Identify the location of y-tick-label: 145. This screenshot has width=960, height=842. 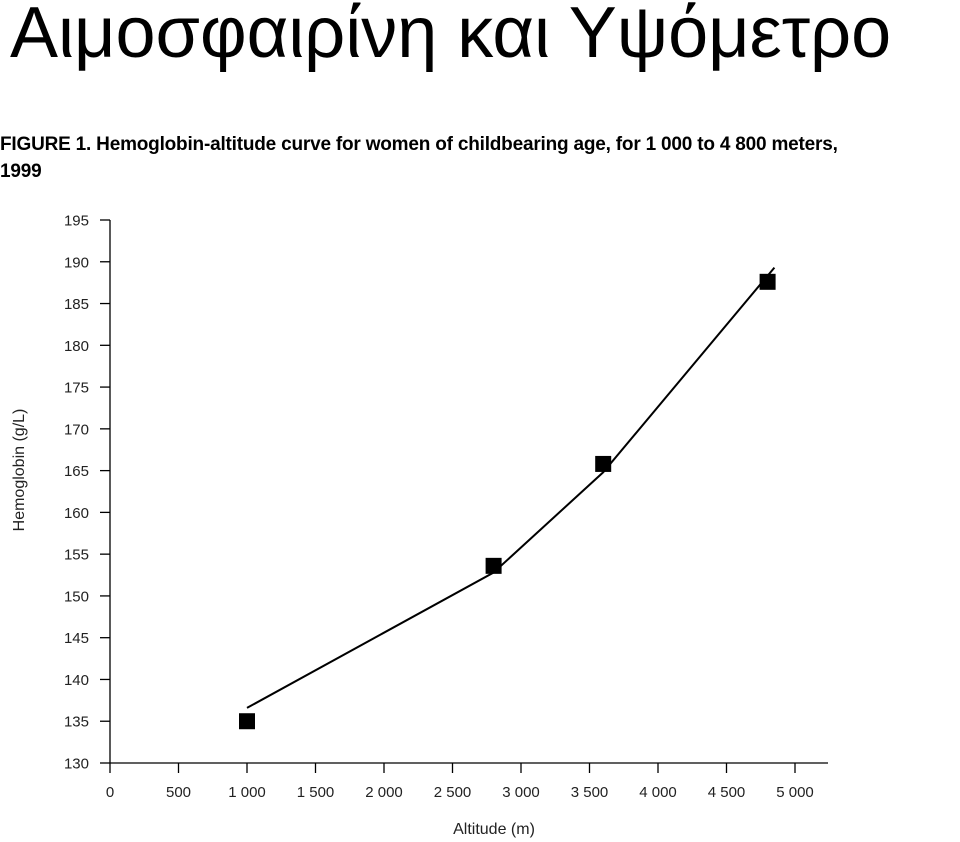
(76, 638).